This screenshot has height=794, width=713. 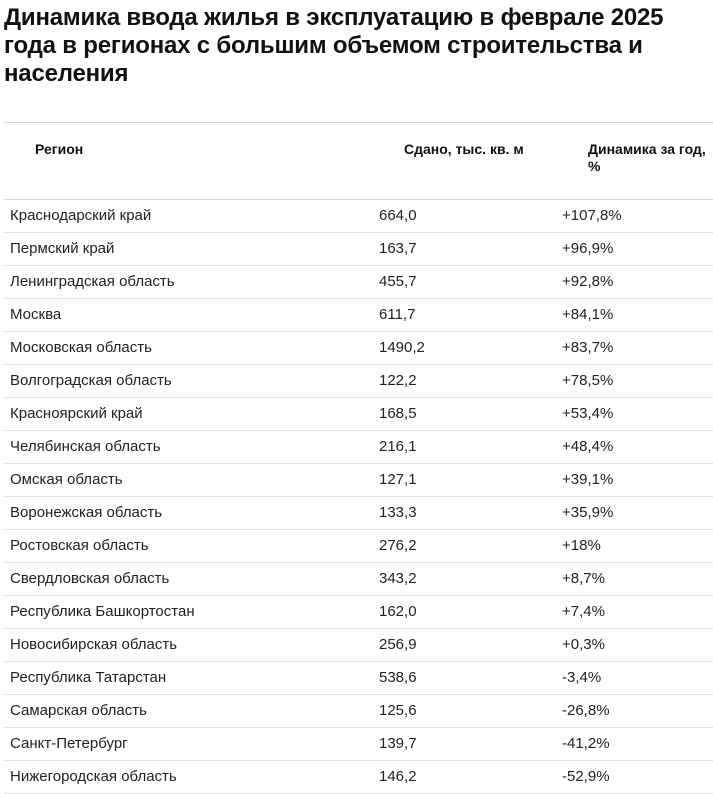 I want to click on cell-dynamics: +78,5%, so click(x=588, y=380).